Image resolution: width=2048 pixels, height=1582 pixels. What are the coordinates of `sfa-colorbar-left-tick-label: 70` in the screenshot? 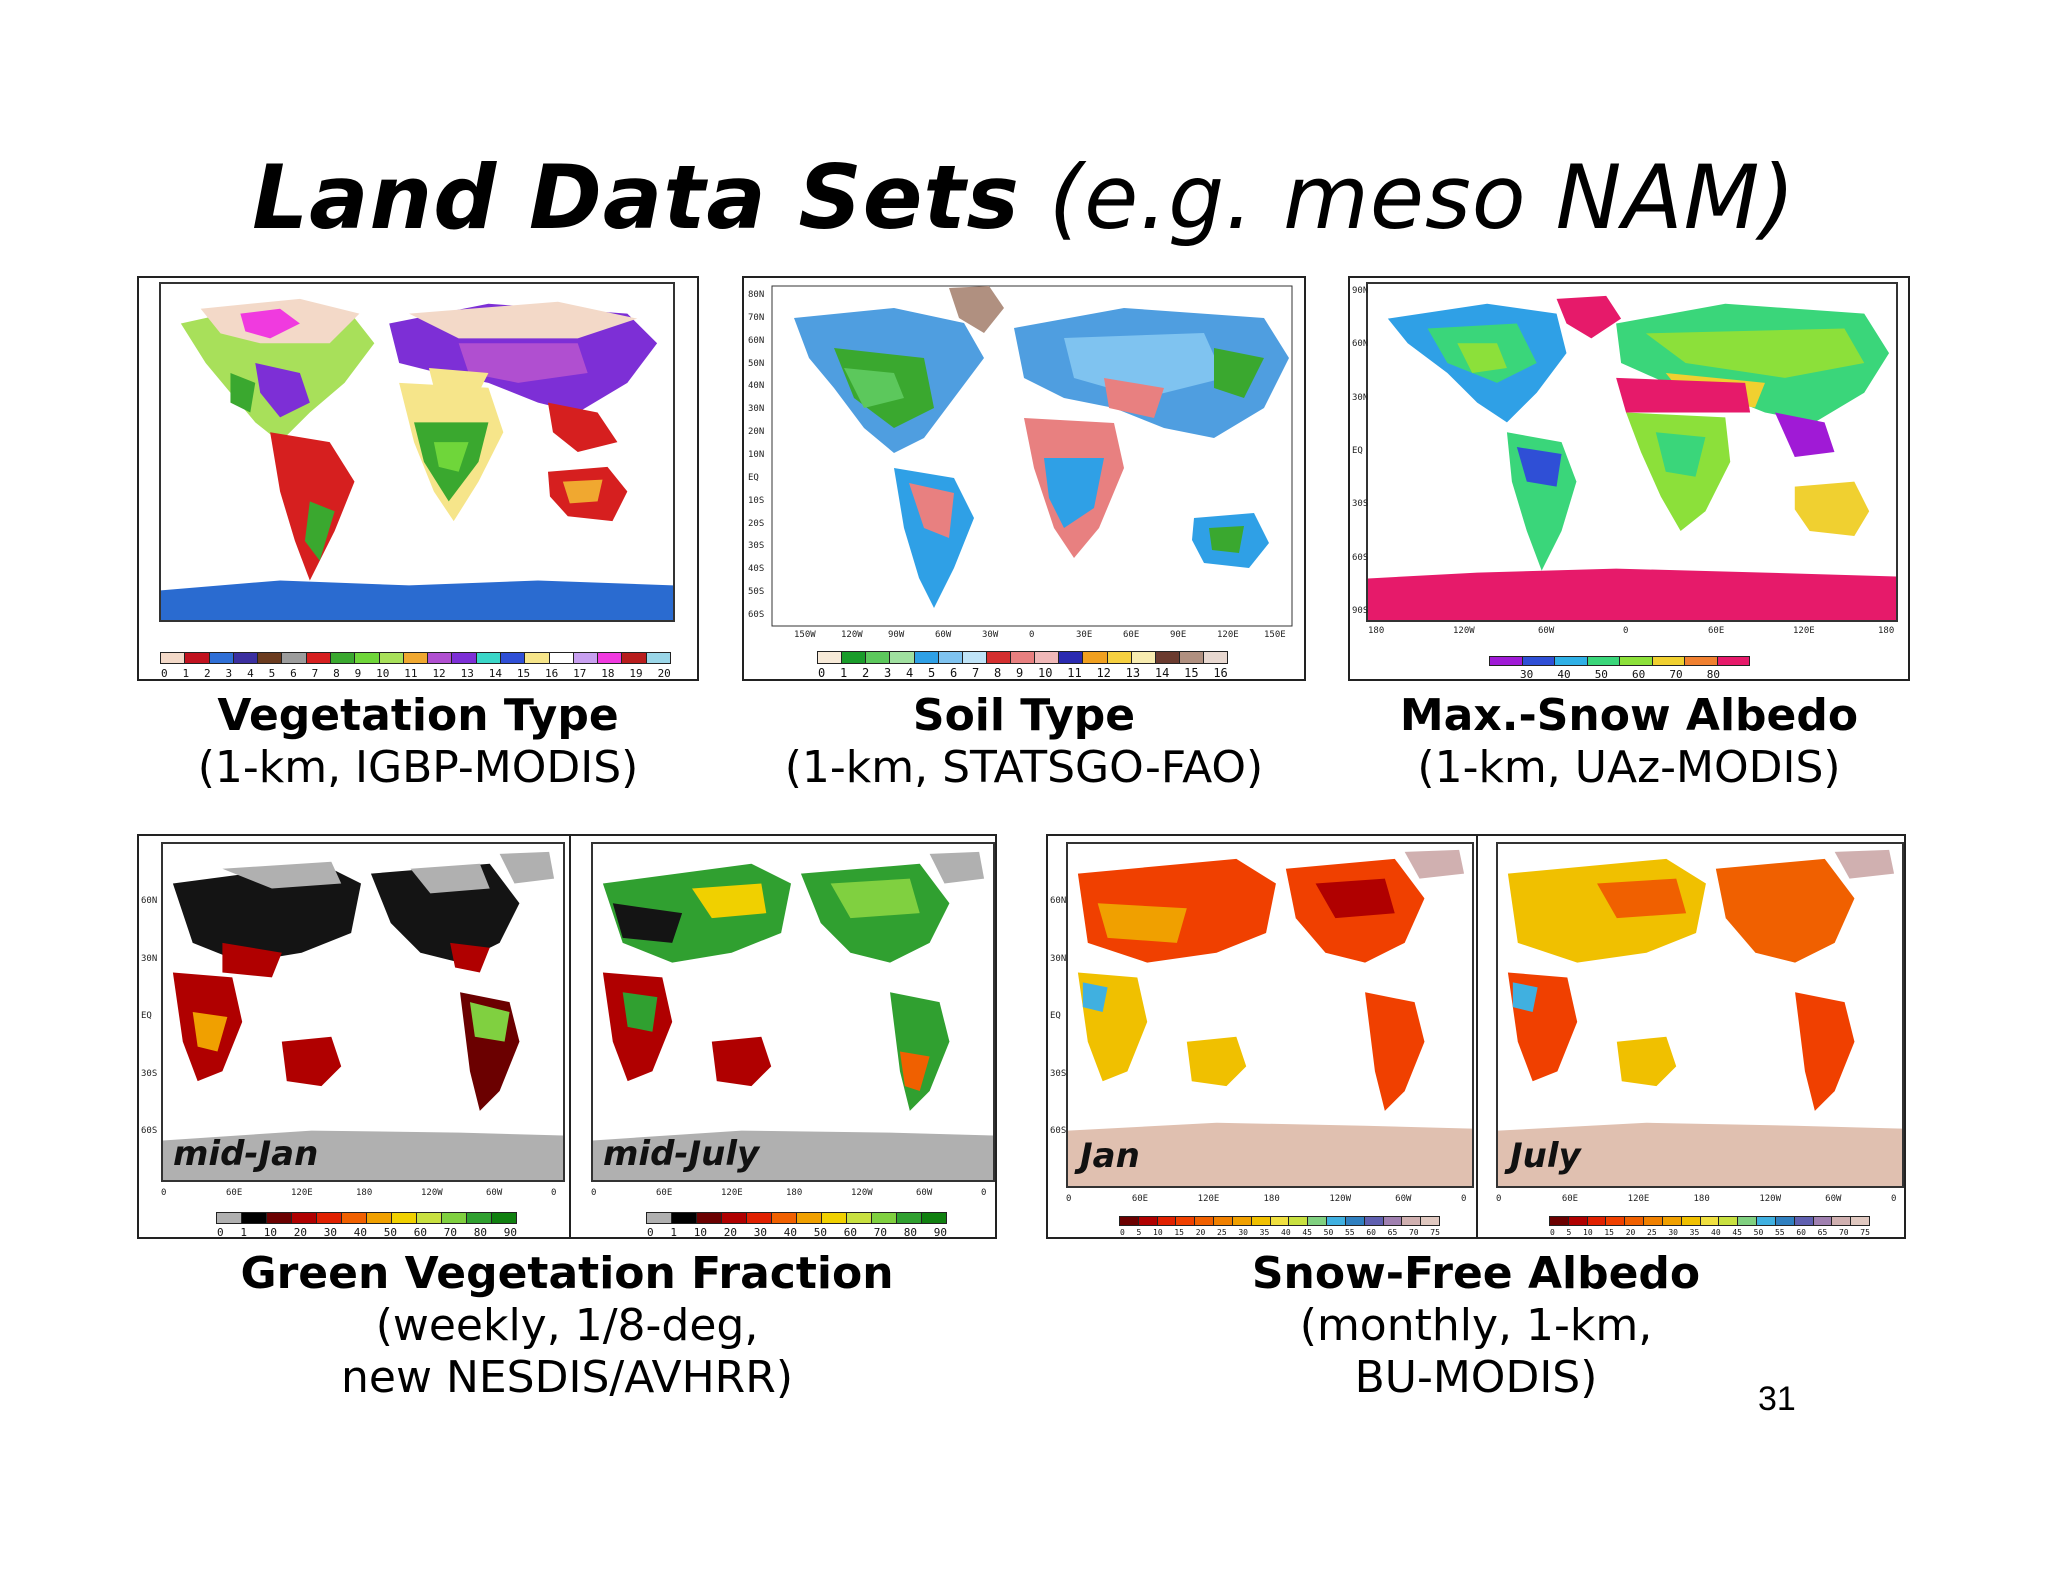 It's located at (1413, 1232).